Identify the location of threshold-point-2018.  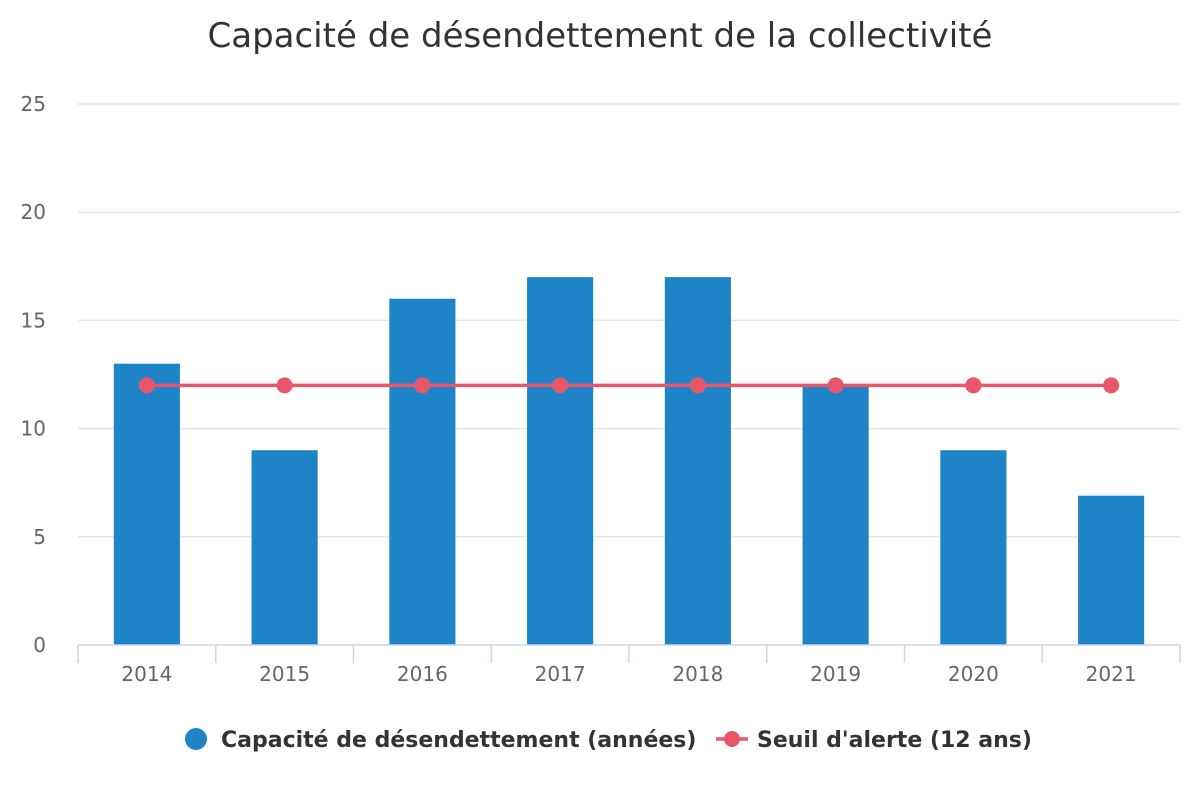
(697, 385).